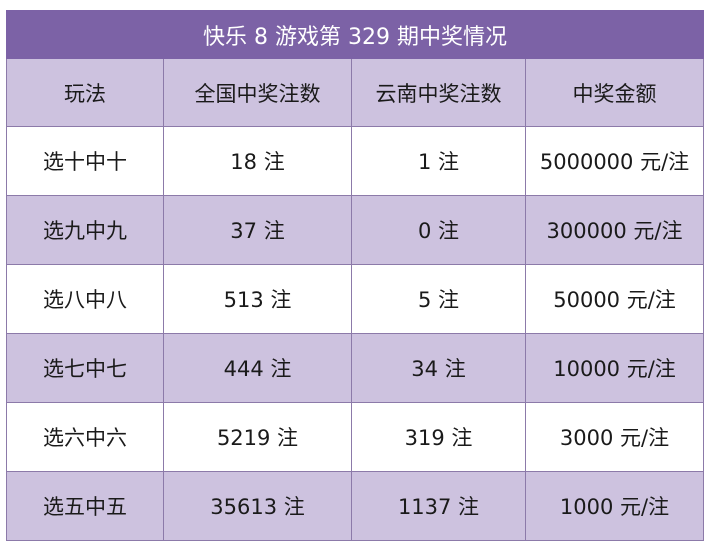 The height and width of the screenshot is (542, 710). What do you see at coordinates (438, 368) in the screenshot?
I see `yunnan-winners-cell: 34 注` at bounding box center [438, 368].